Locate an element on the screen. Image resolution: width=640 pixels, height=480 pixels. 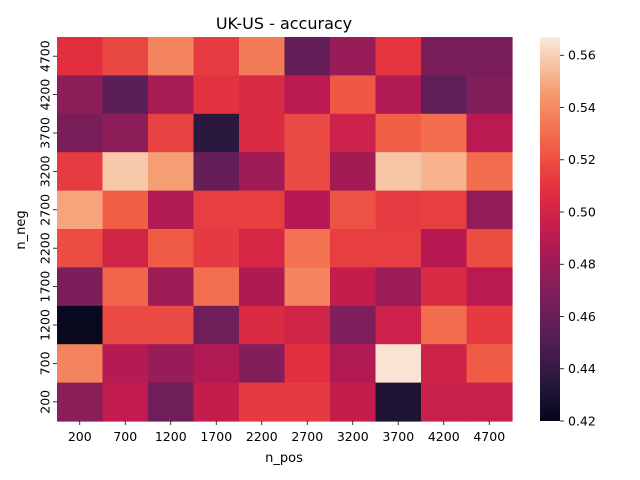
colorbar-tick-labels: 0.42 0.44 0.46 0.48 0.50 0.52 0.54 0.56 is located at coordinates (578, 238).